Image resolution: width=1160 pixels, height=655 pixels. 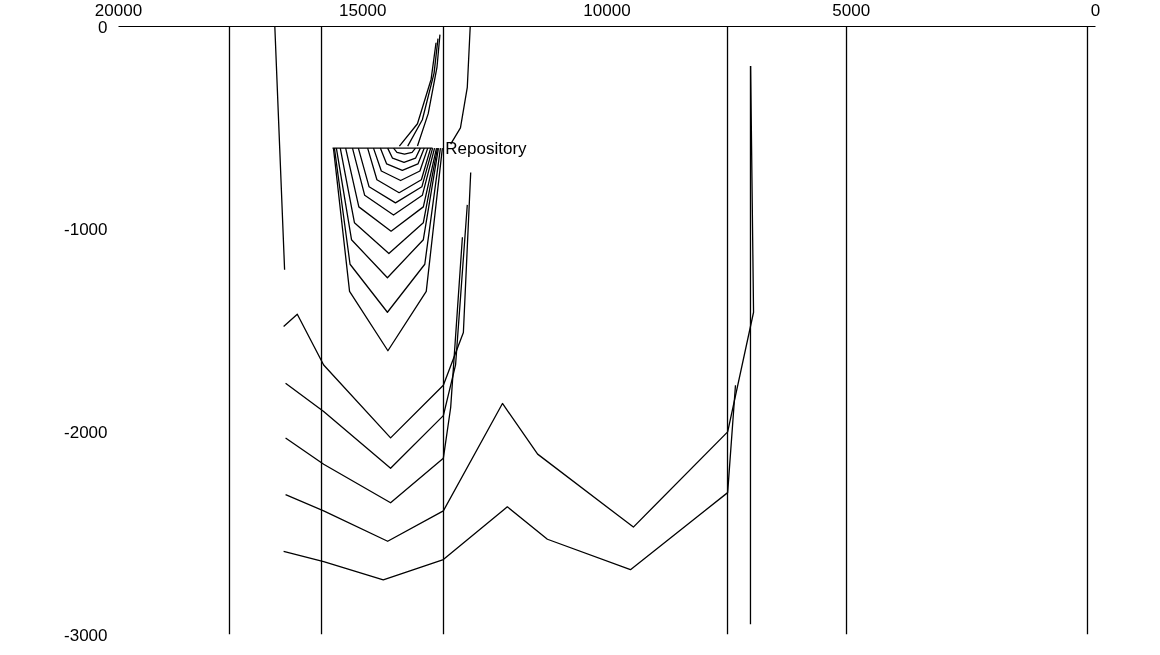 What do you see at coordinates (363, 10) in the screenshot?
I see `x-tick-label: 15000` at bounding box center [363, 10].